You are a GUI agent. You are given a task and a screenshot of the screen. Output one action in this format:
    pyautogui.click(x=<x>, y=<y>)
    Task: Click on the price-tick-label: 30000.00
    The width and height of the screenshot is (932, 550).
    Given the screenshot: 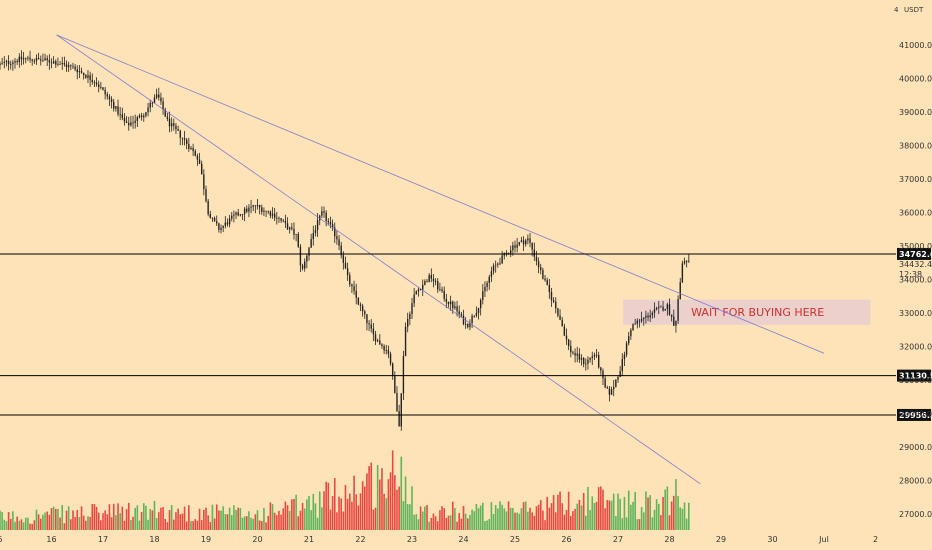 What is the action you would take?
    pyautogui.click(x=915, y=414)
    